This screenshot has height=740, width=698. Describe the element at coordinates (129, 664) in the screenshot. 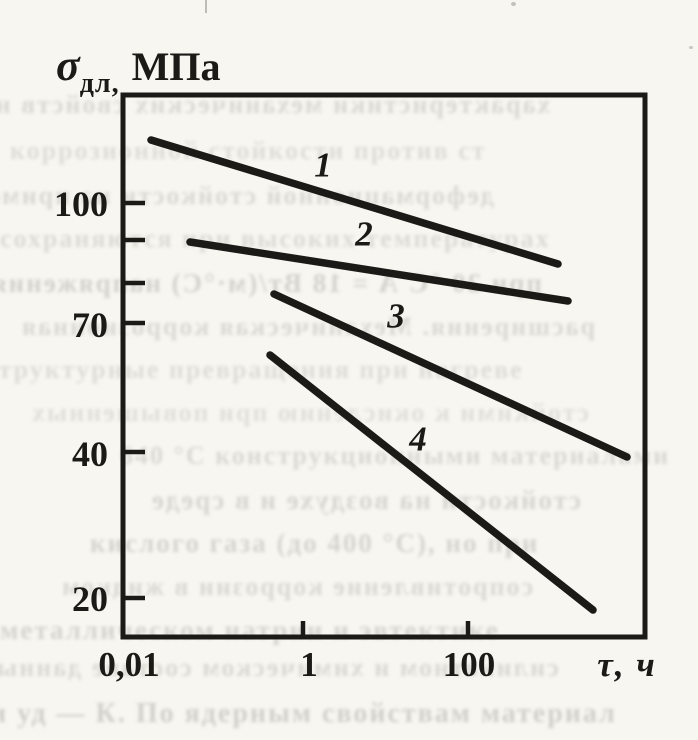

I see `x-tick-label-0.01: 0,01` at that location.